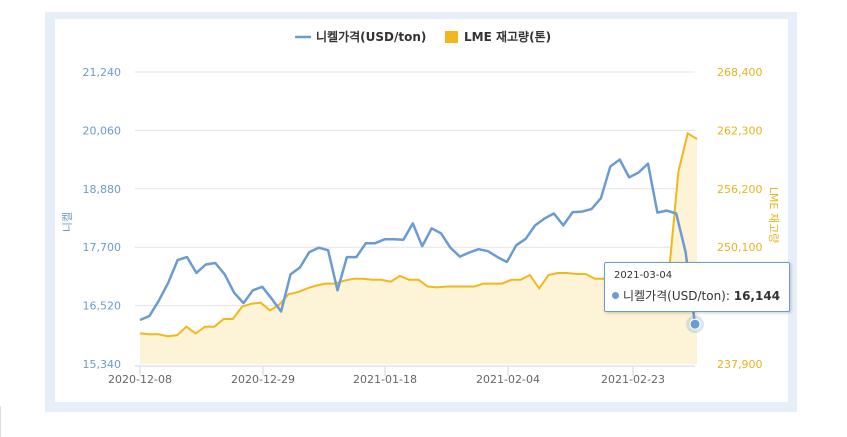 The height and width of the screenshot is (437, 847). Describe the element at coordinates (371, 36) in the screenshot. I see `legend-nickel-label: 니켈가격(USD/ton)` at that location.